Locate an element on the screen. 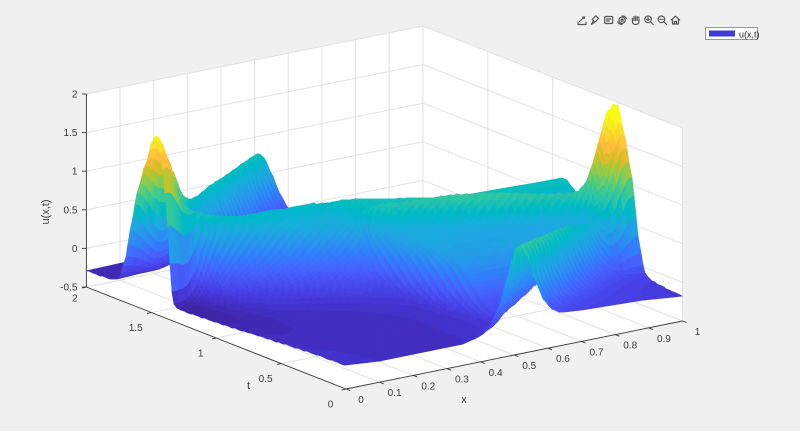  svg-text: 0.3 is located at coordinates (462, 380).